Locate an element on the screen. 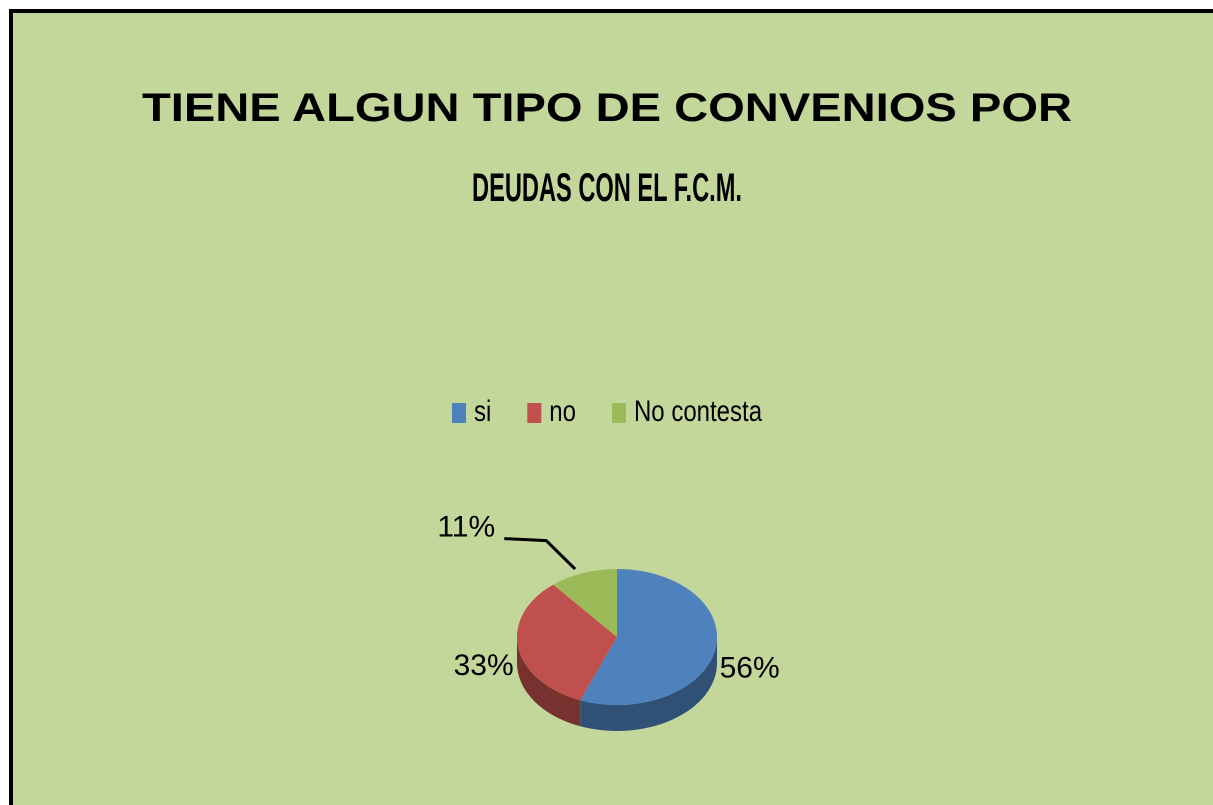 This screenshot has height=805, width=1213. leader-line is located at coordinates (540, 554).